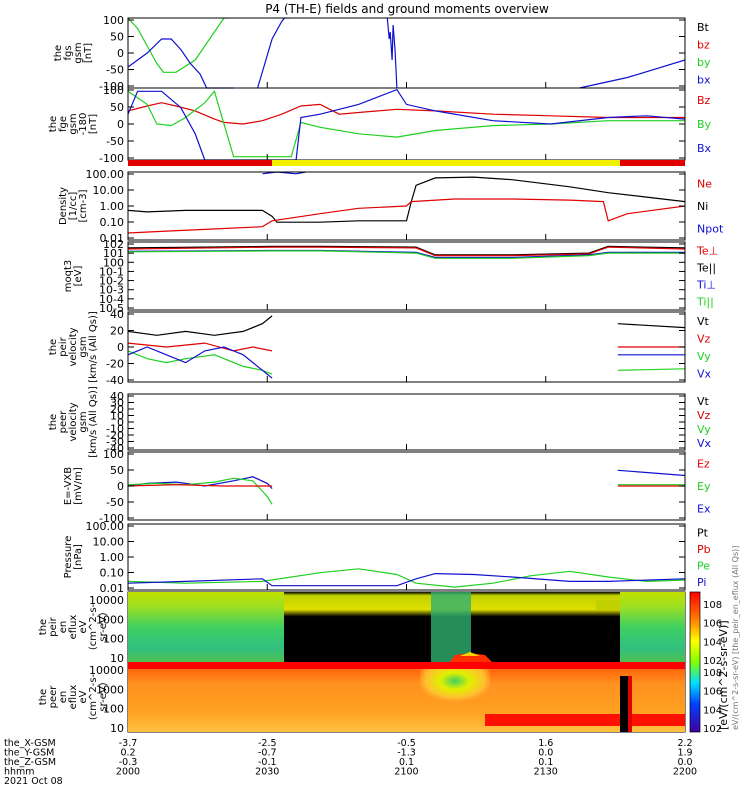 Image resolution: width=750 pixels, height=800 pixels. I want to click on legend-ti: Ti⊥, so click(706, 285).